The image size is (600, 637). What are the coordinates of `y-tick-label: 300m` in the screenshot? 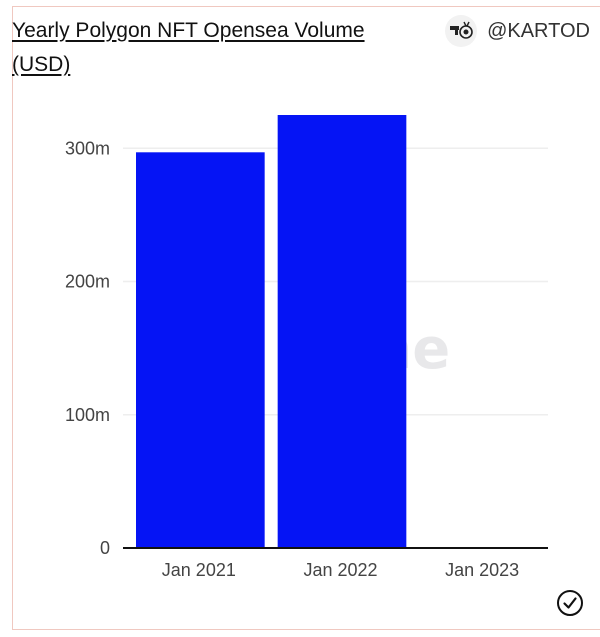 It's located at (87, 148).